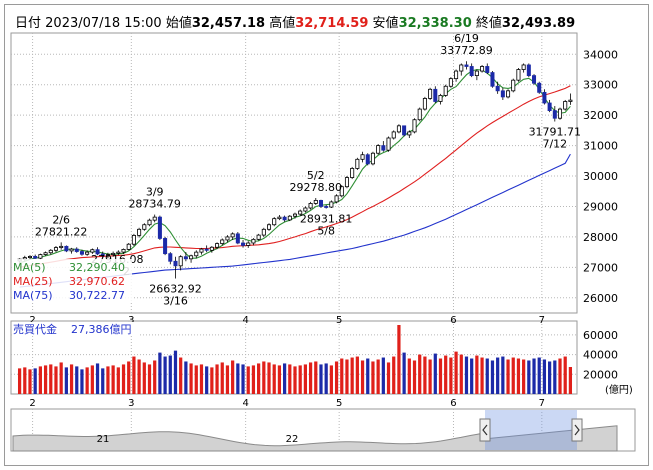  I want to click on high-value: 32,714.59, so click(332, 23).